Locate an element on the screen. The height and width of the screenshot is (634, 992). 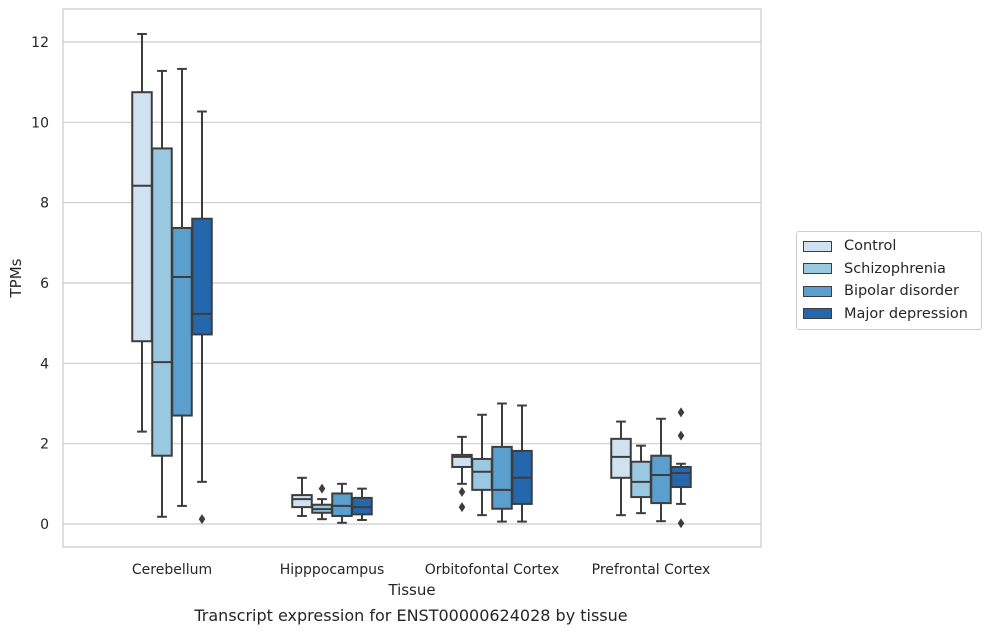
legend-item: Bipolar disorder is located at coordinates (889, 291).